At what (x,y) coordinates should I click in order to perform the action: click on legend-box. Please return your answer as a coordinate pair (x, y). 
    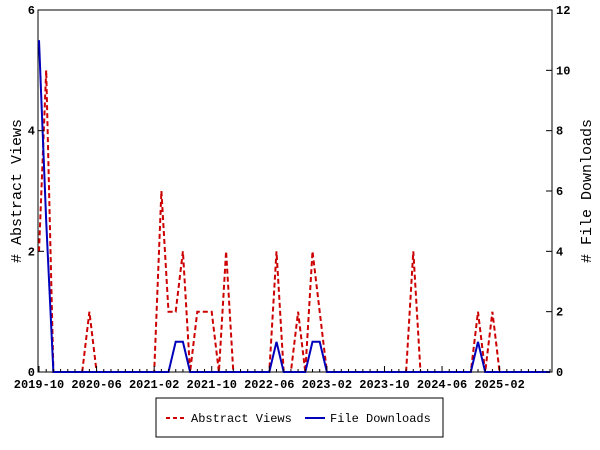
    Looking at the image, I should click on (299, 417).